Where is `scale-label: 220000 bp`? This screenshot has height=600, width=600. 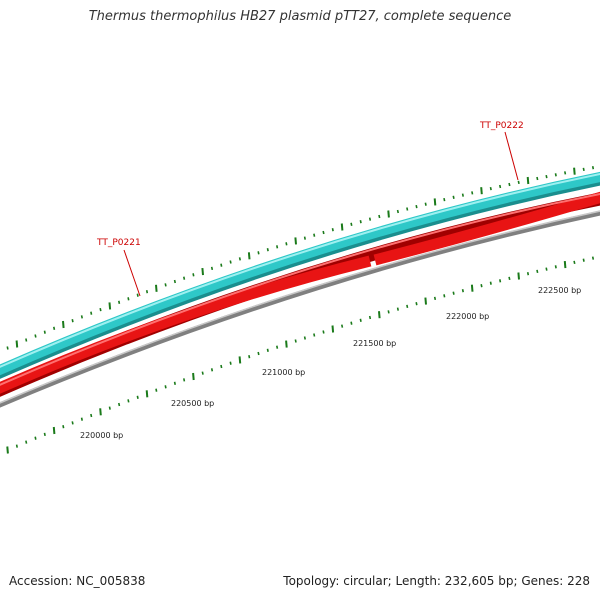
scale-label: 220000 bp is located at coordinates (101, 435).